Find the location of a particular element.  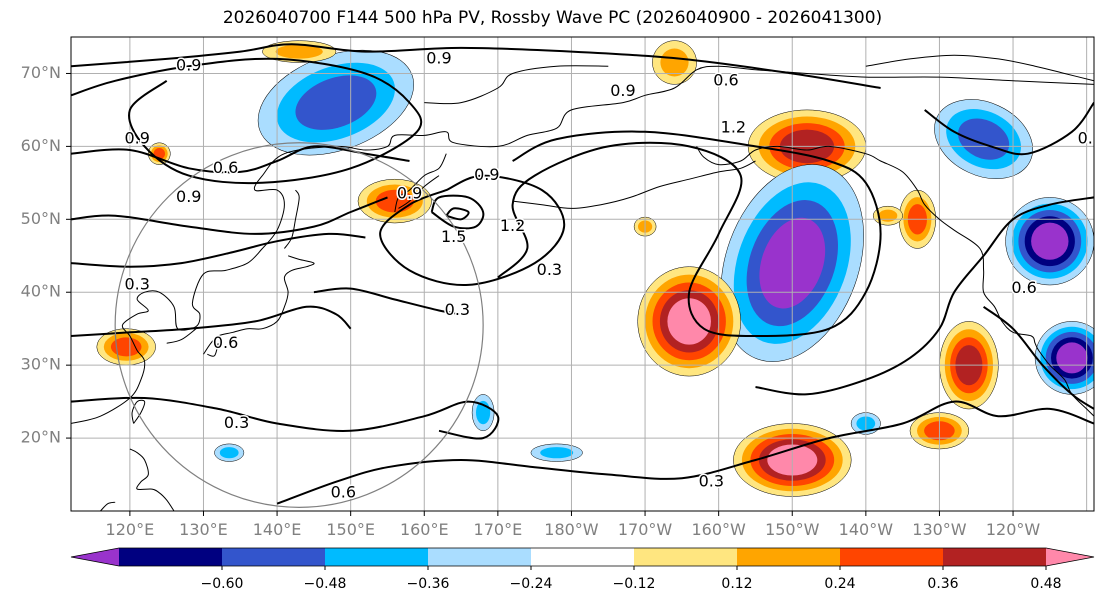

lon-tick-label: 170°E is located at coordinates (498, 529).